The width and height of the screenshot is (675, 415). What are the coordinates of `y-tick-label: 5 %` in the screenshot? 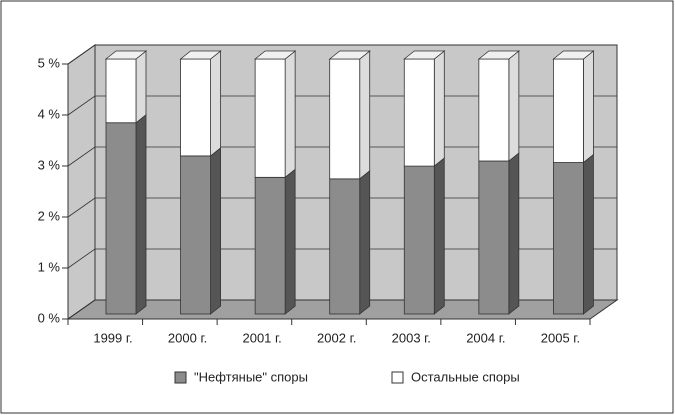 It's located at (49, 62).